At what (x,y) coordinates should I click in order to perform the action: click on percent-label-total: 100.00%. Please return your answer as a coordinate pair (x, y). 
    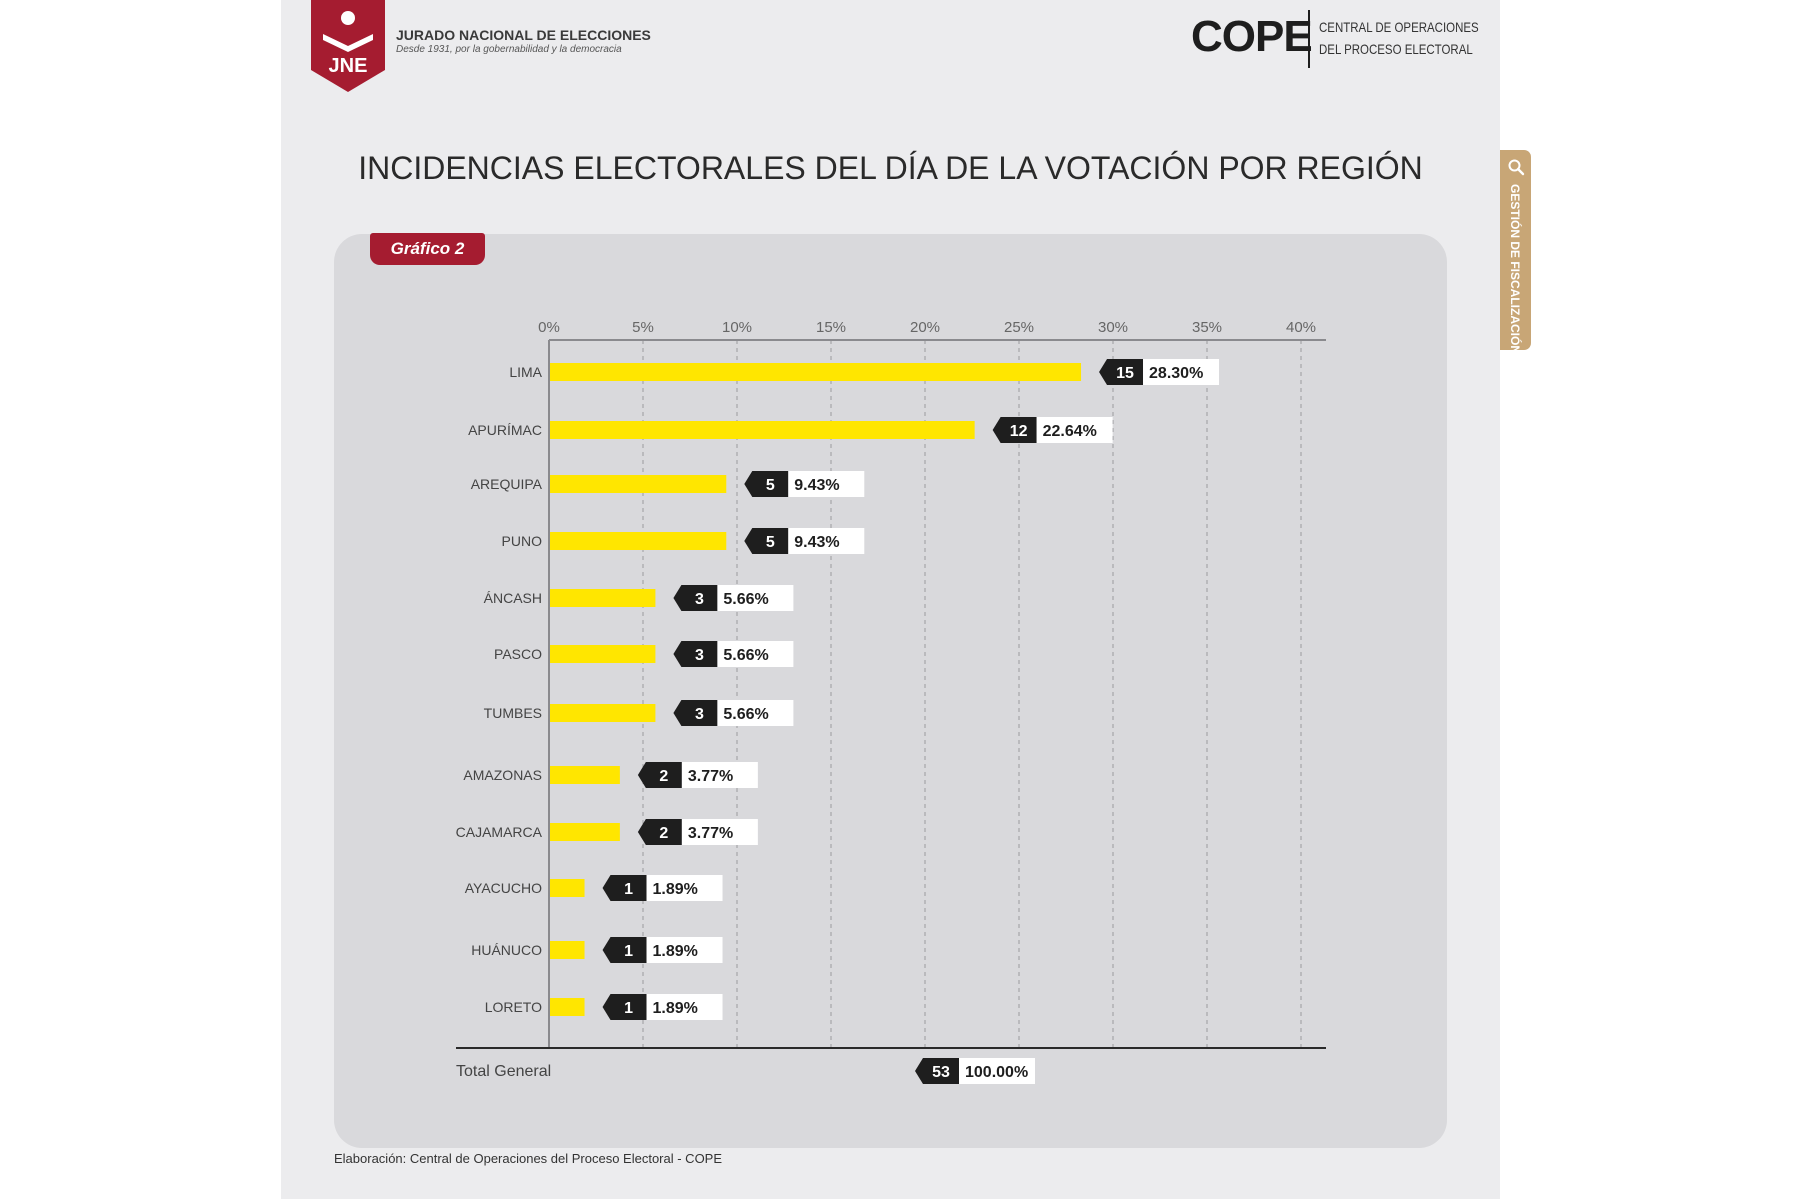
    Looking at the image, I should click on (996, 1072).